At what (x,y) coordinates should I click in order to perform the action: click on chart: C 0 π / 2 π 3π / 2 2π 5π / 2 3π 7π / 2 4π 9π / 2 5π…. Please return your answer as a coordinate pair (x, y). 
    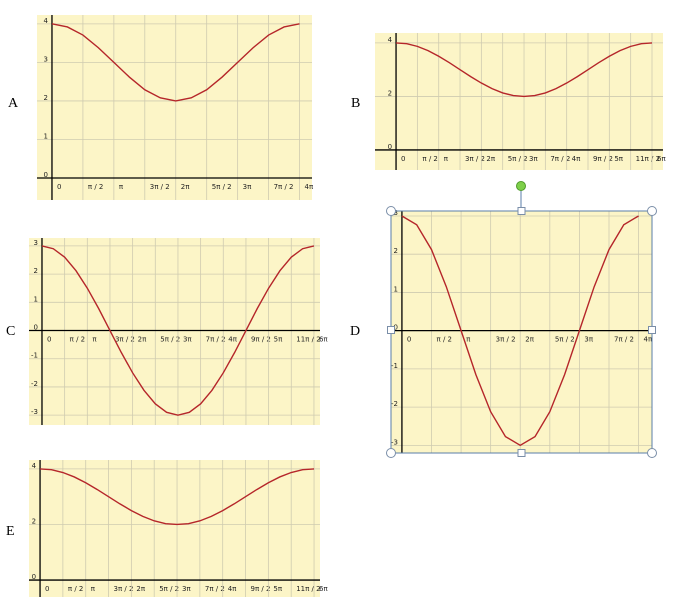
    Looking at the image, I should click on (167, 331).